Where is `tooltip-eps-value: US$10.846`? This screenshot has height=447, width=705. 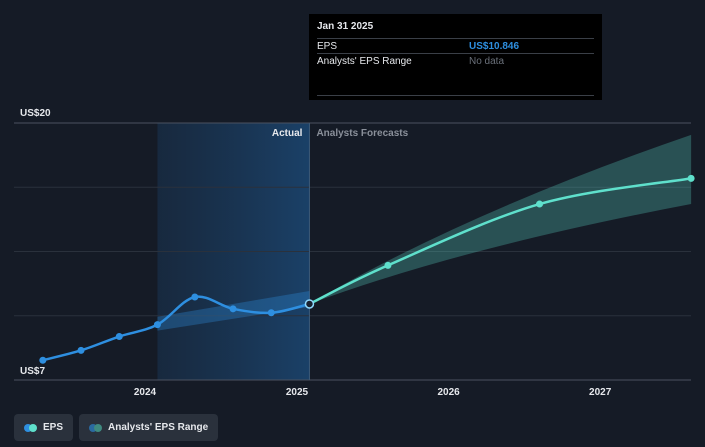 tooltip-eps-value: US$10.846 is located at coordinates (494, 46).